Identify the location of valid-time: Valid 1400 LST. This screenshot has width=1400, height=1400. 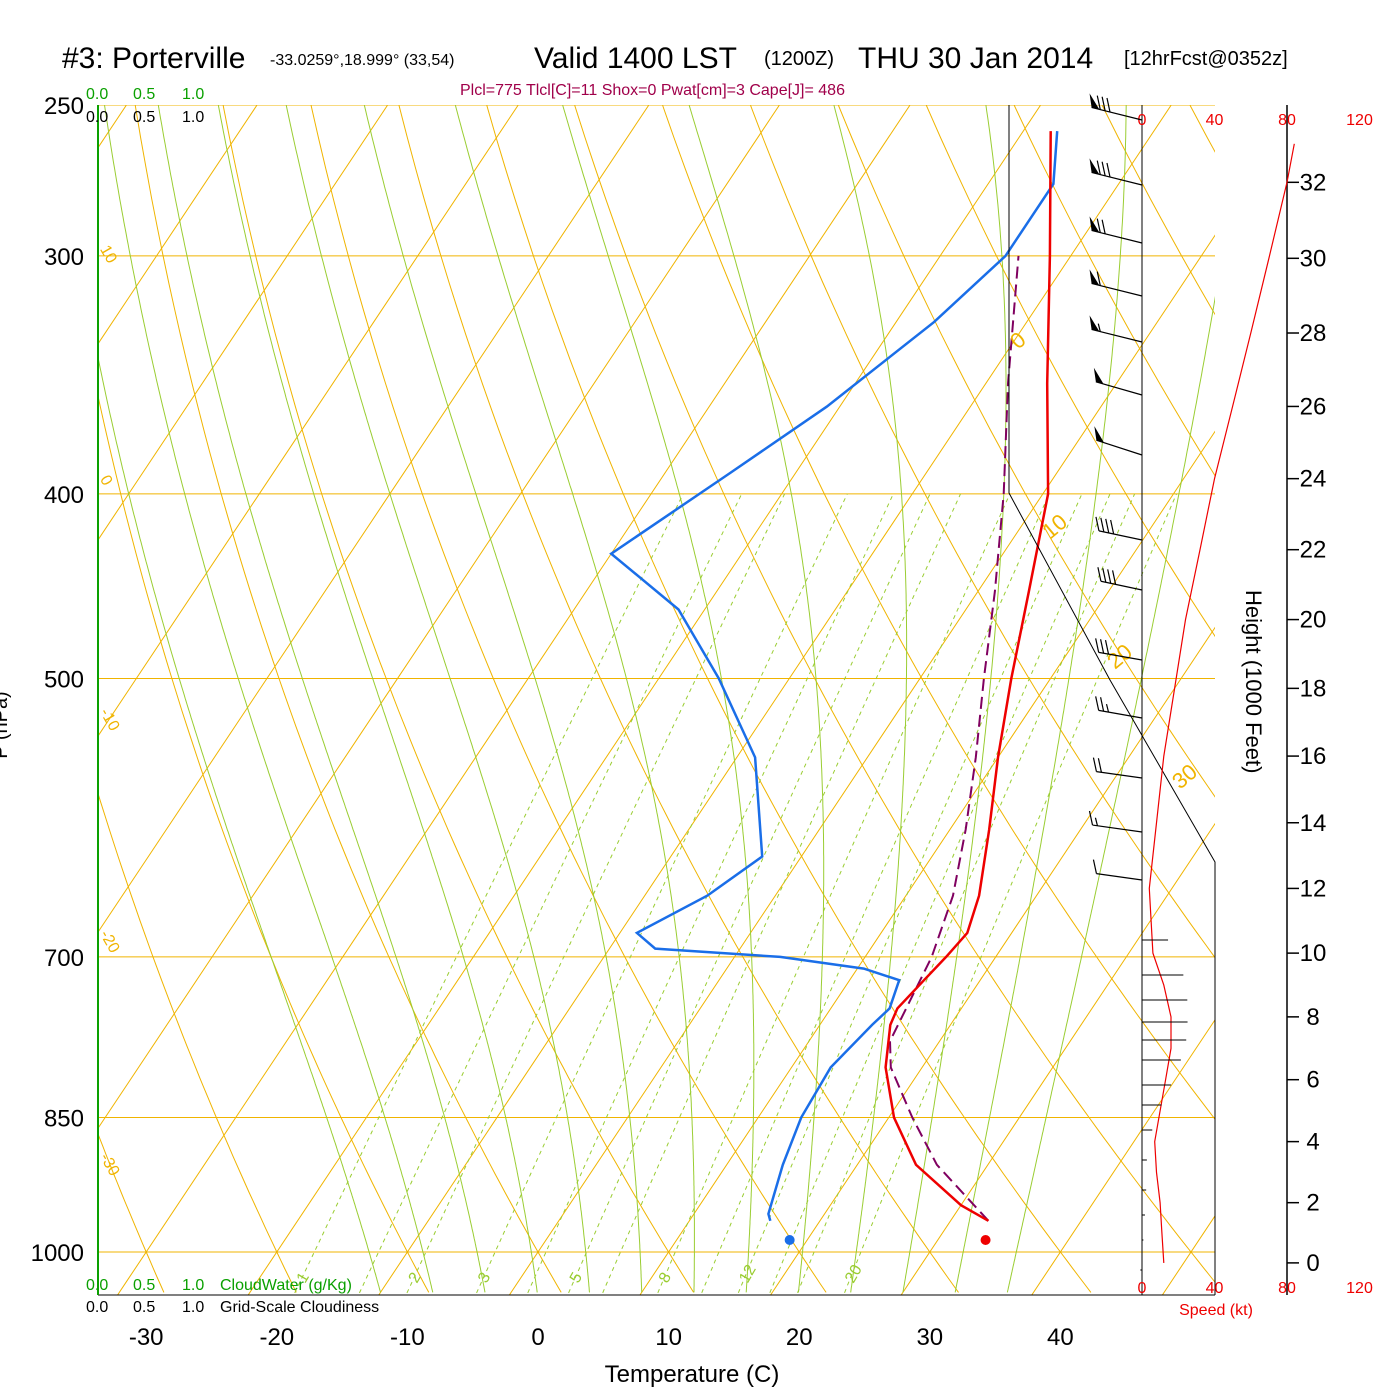
(635, 58).